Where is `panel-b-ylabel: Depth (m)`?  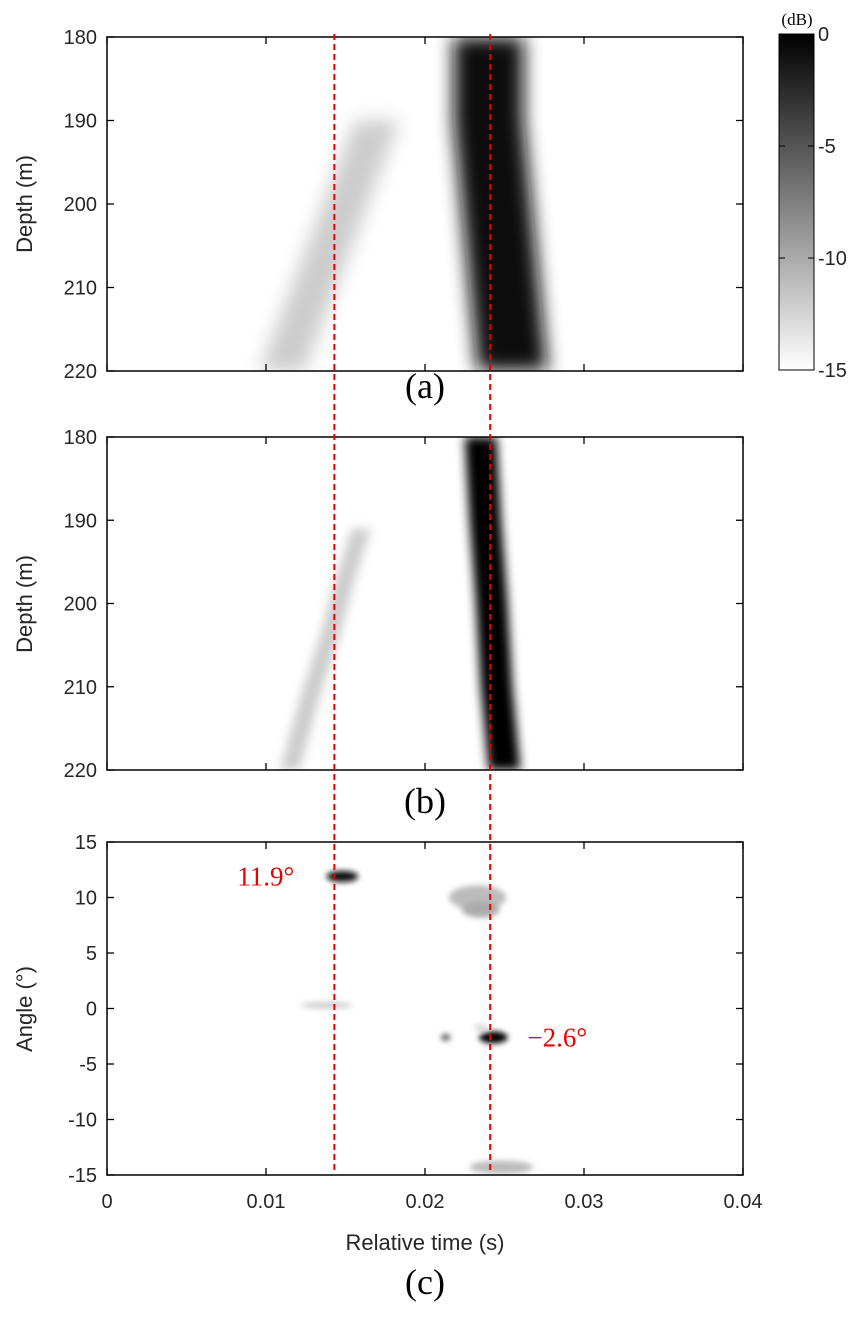
panel-b-ylabel: Depth (m) is located at coordinates (24, 604).